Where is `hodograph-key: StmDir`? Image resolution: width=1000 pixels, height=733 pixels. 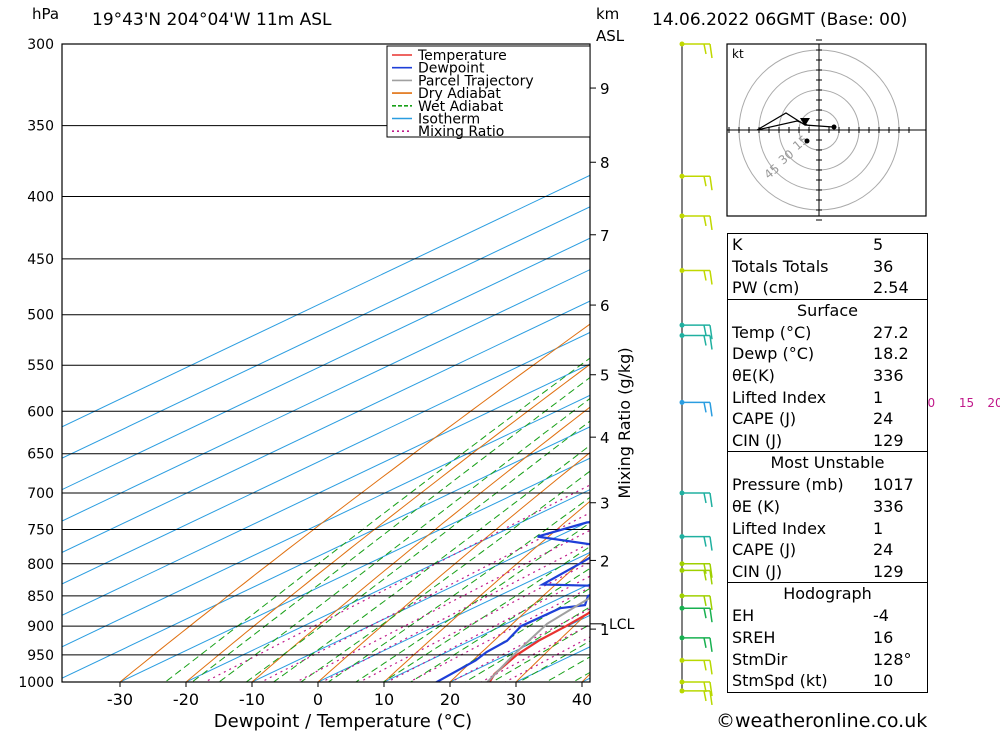
hodograph-key: StmDir is located at coordinates (760, 659).